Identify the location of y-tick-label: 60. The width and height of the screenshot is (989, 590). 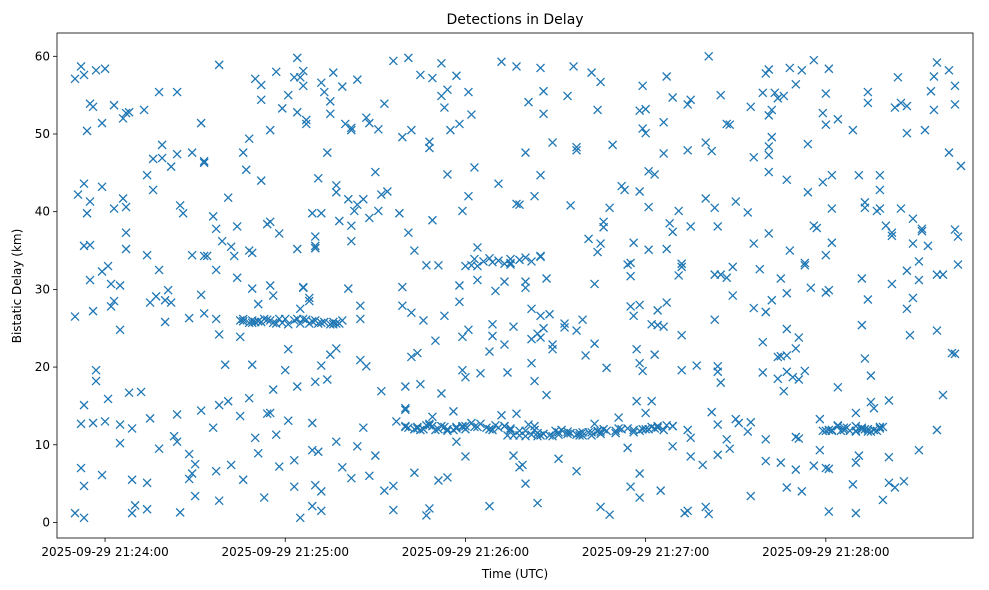
(42, 56).